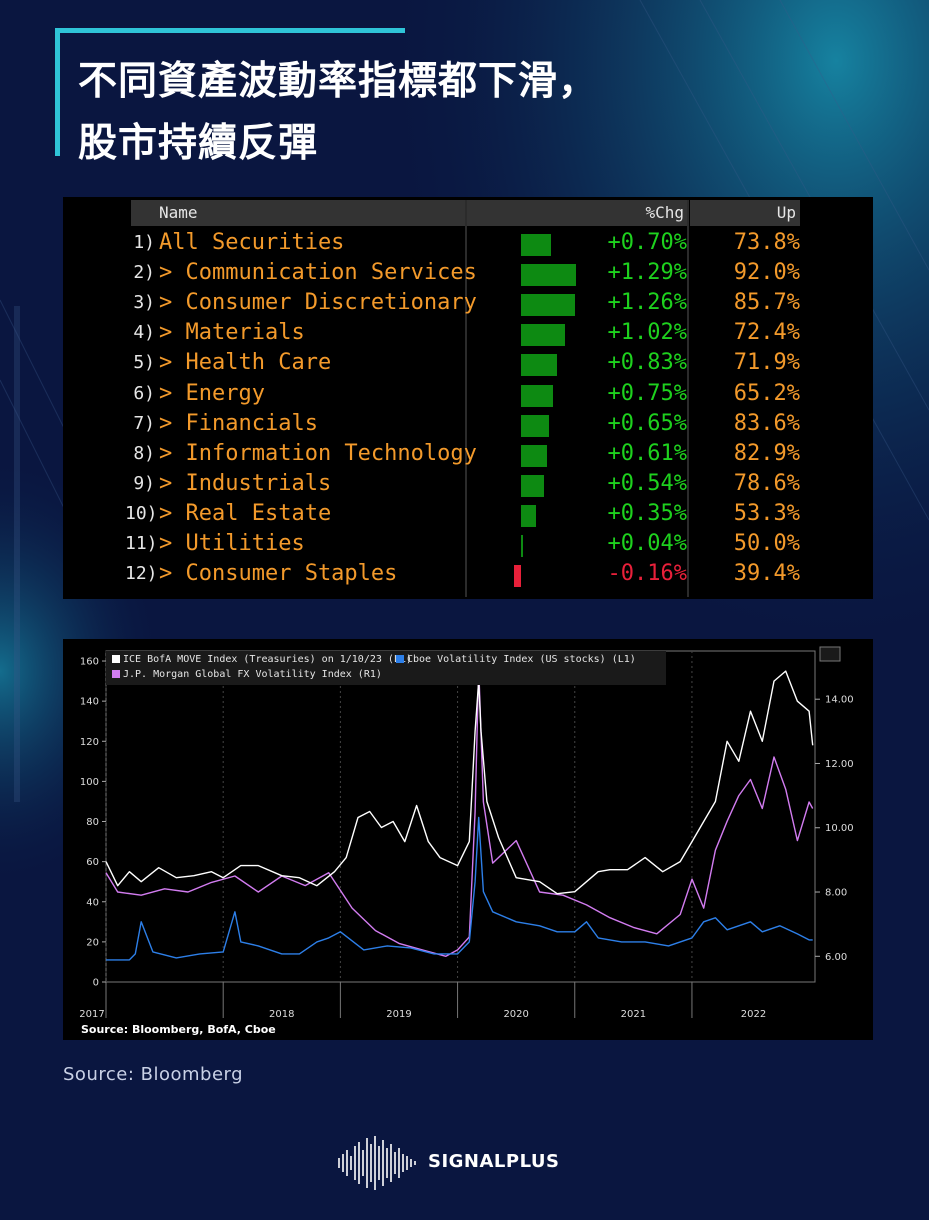 The image size is (929, 1220). Describe the element at coordinates (245, 363) in the screenshot. I see `sector-name: > Health Care` at that location.